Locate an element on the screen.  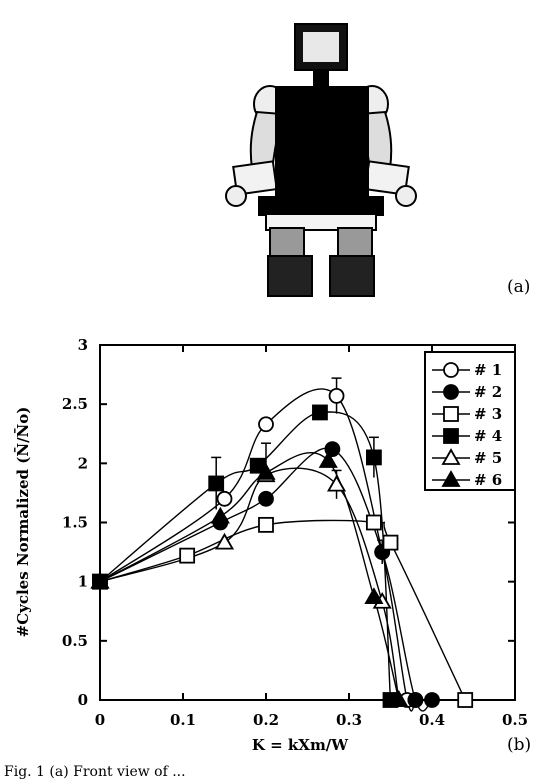
robot-right-leg is located at coordinates (352, 276).